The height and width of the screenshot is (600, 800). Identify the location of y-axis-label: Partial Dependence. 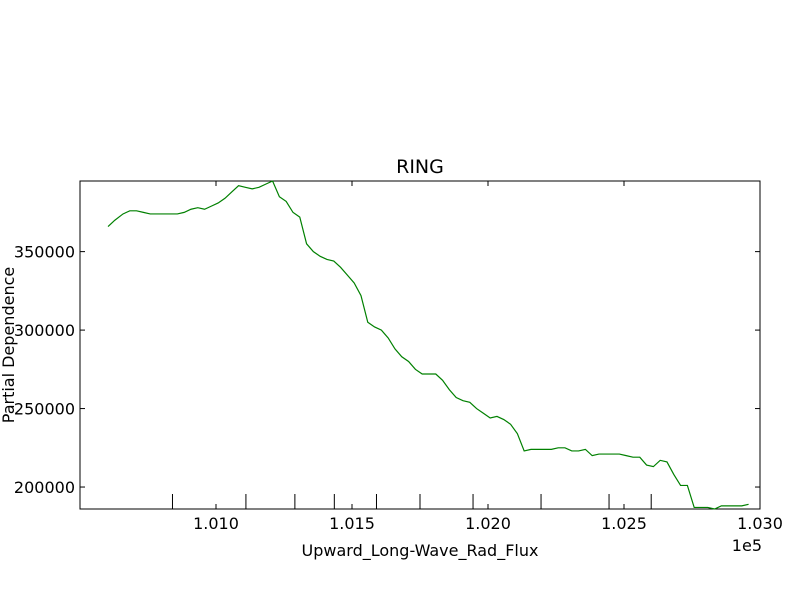
(9, 345).